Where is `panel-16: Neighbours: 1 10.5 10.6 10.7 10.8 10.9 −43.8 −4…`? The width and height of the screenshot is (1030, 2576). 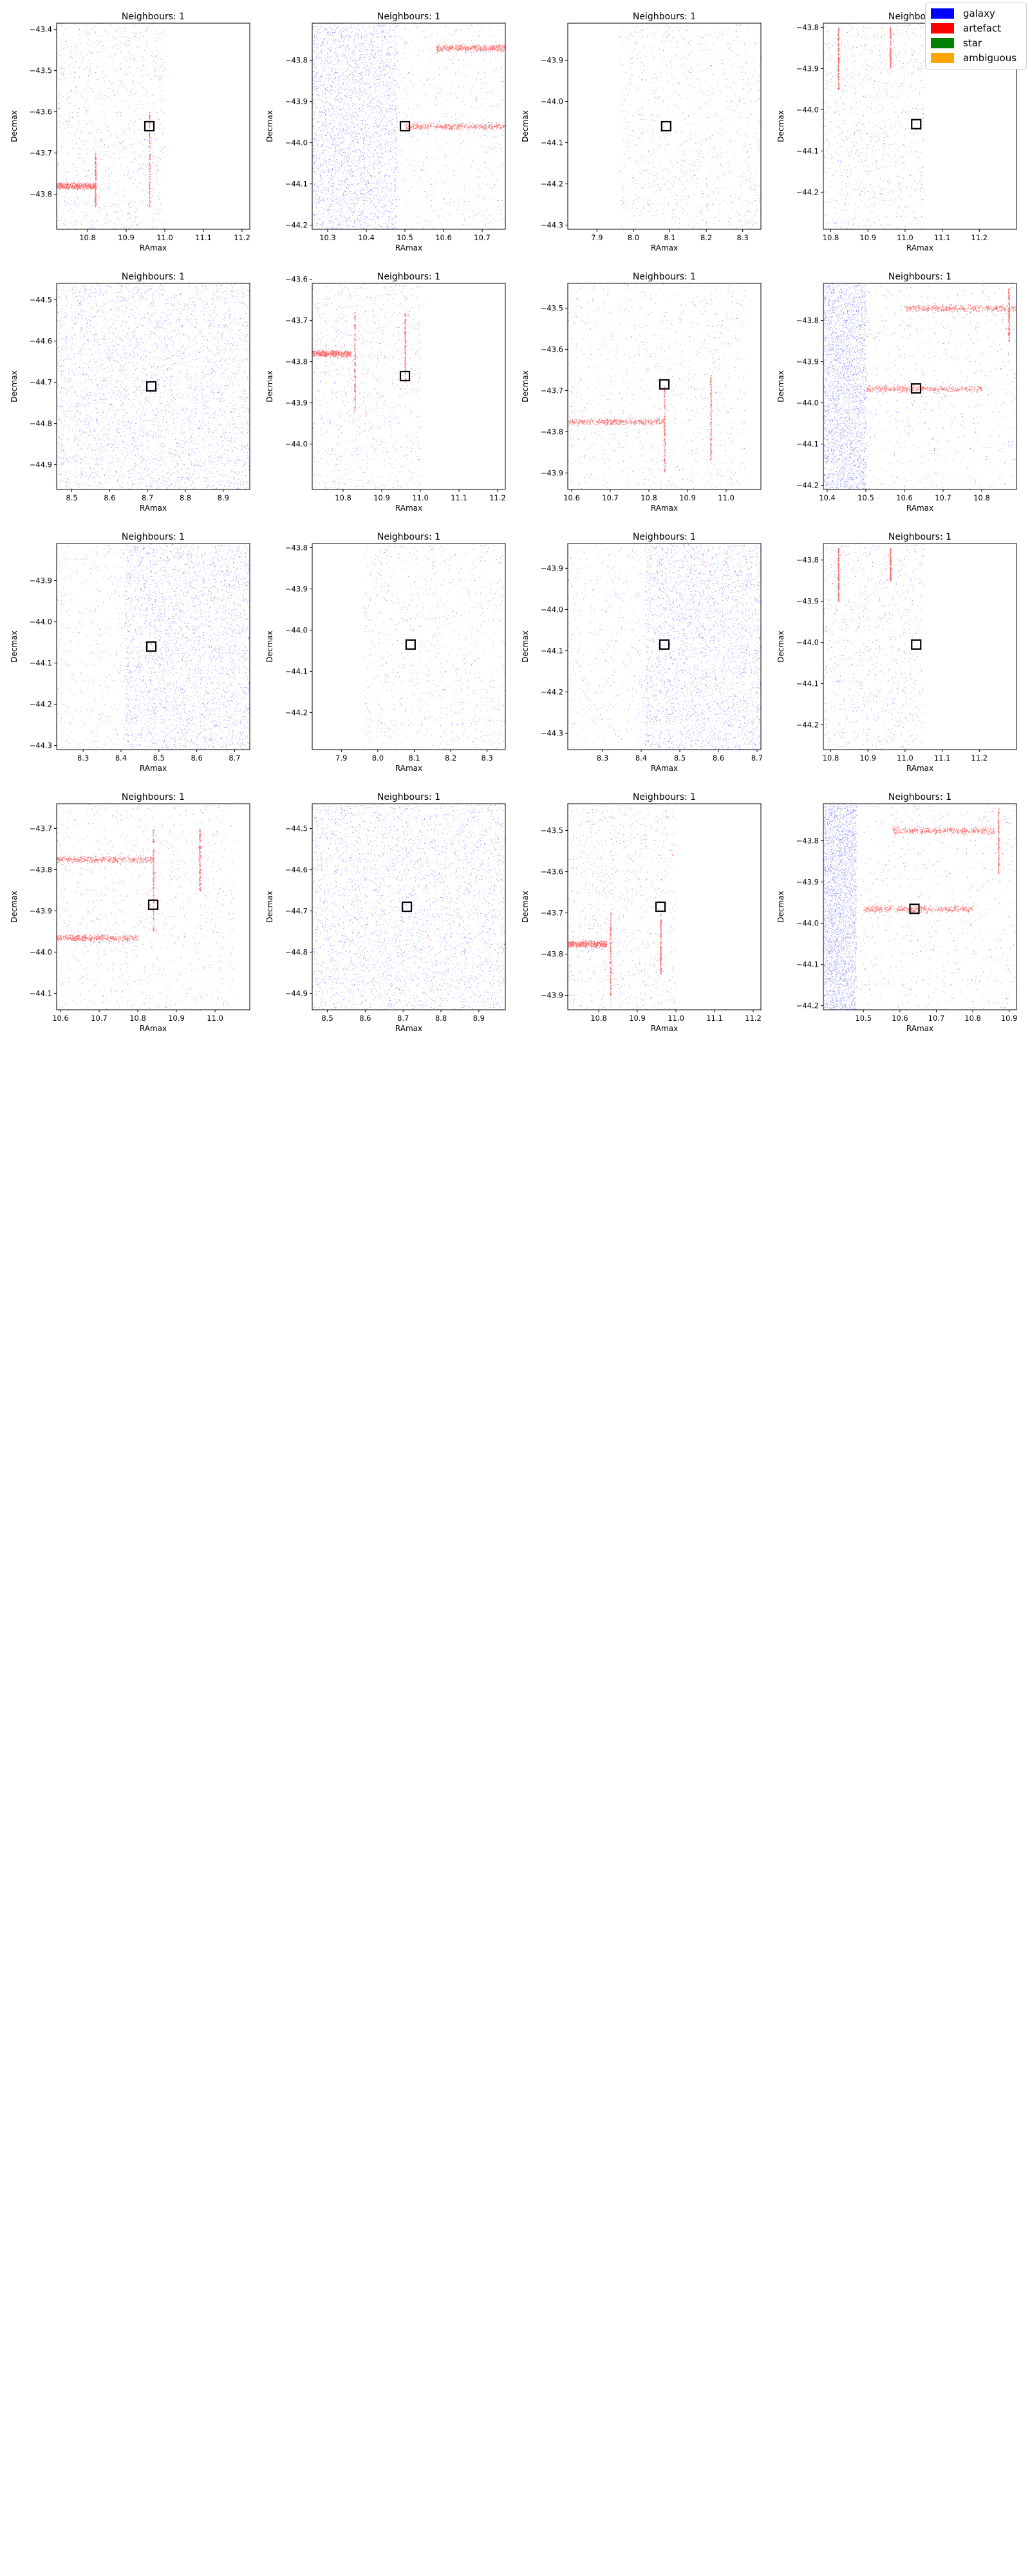
panel-16: Neighbours: 1 10.5 10.6 10.7 10.8 10.9 −43.8 −4… is located at coordinates (896, 912).